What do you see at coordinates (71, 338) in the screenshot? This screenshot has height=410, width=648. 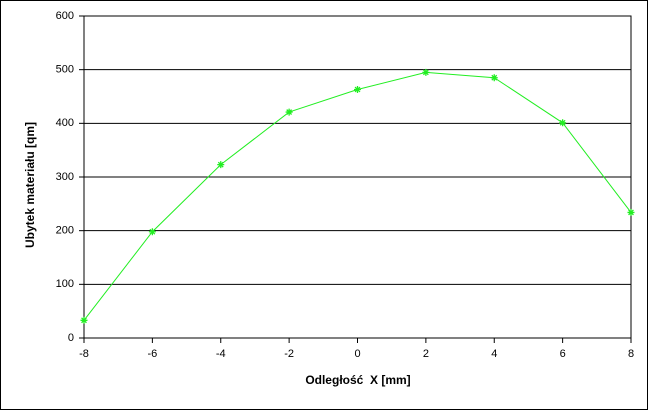 I see `y-tick-label: 0` at bounding box center [71, 338].